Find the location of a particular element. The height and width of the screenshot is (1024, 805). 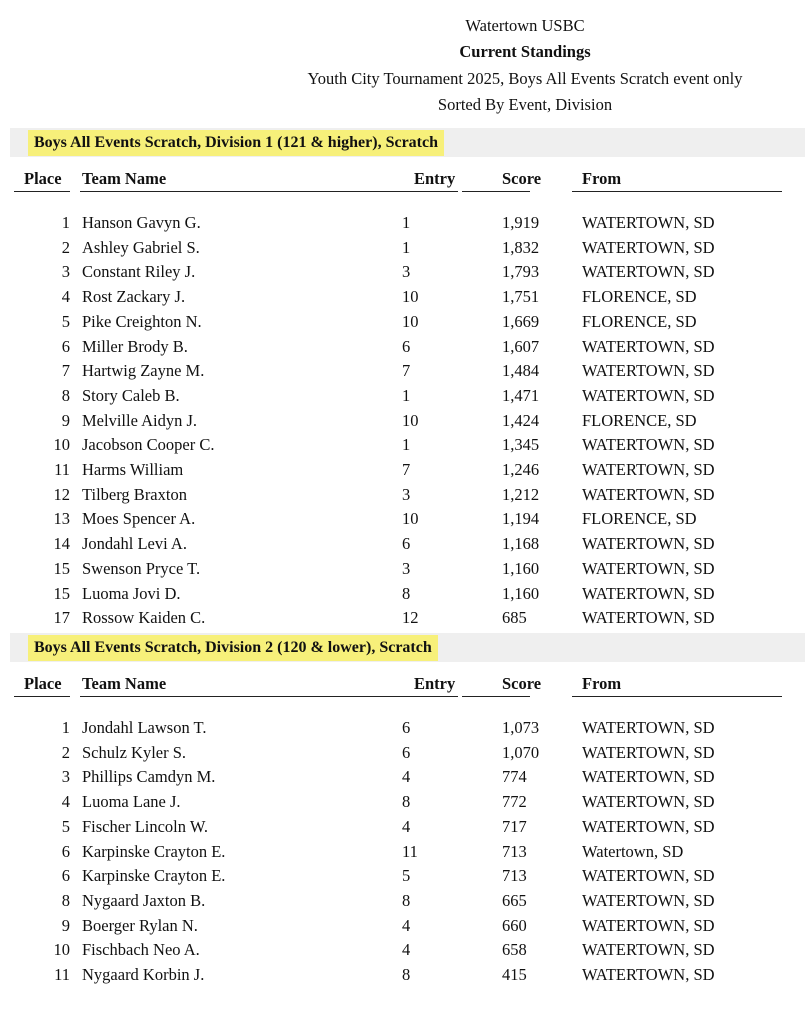

cell-score: 1,070 is located at coordinates (521, 752).